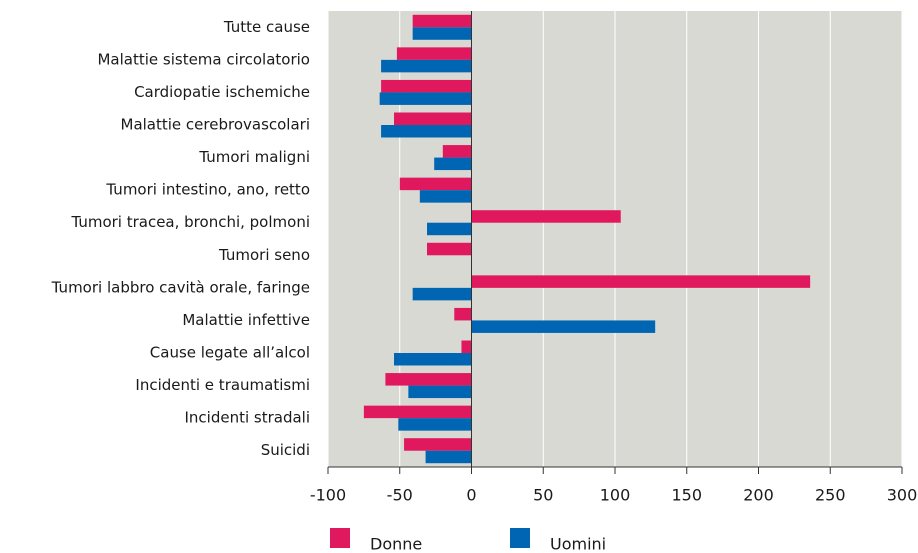 This screenshot has width=918, height=553. Describe the element at coordinates (222, 385) in the screenshot. I see `y-tick-label: Incidenti e traumatismi` at that location.